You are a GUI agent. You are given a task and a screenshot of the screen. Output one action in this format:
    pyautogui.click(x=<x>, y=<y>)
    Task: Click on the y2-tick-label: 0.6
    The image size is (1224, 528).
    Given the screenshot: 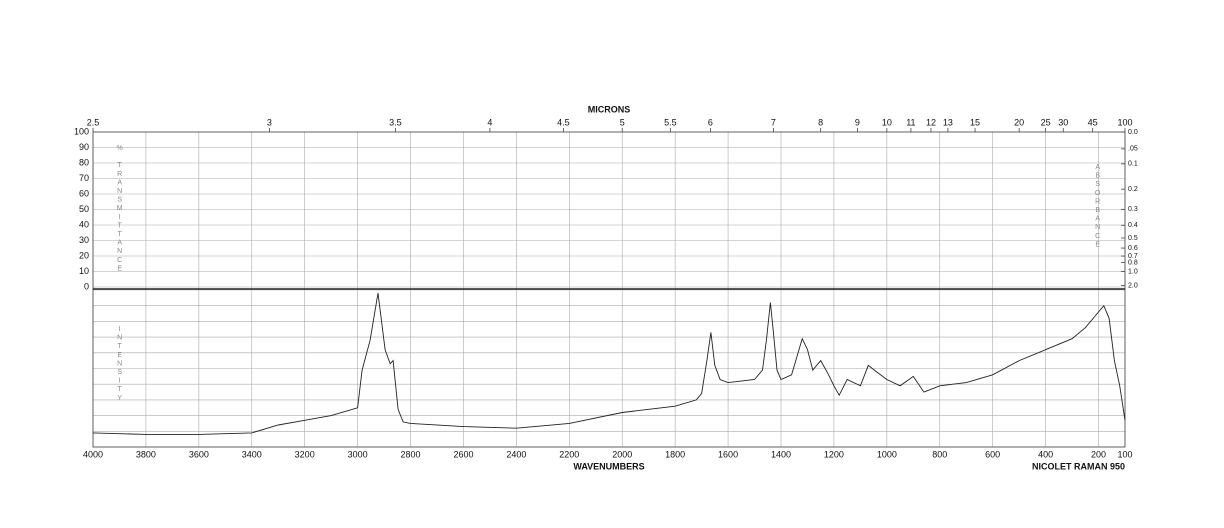 What is the action you would take?
    pyautogui.click(x=1133, y=248)
    